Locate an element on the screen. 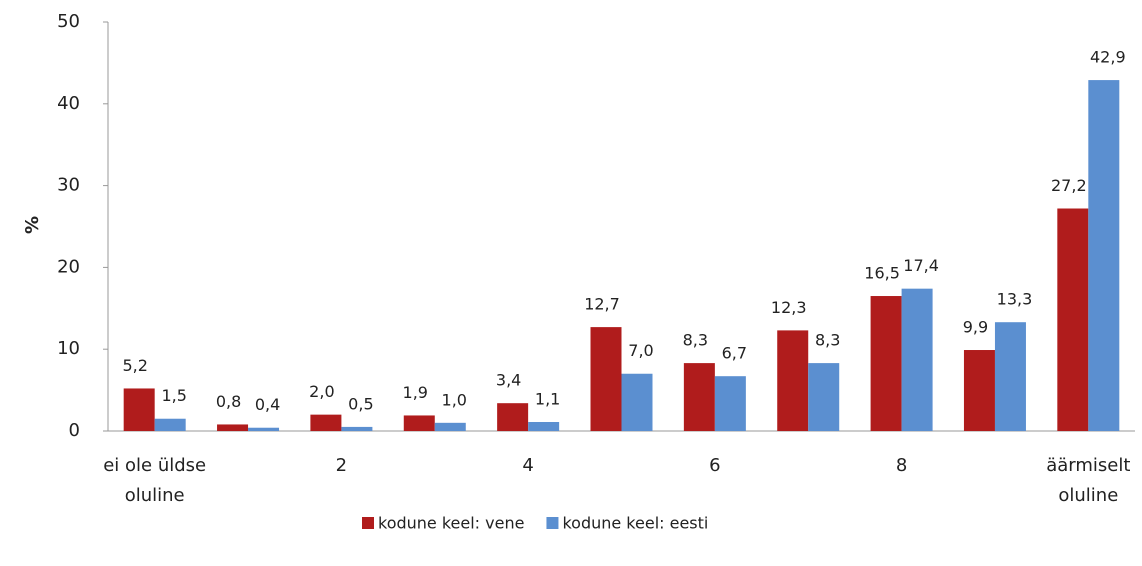 This screenshot has width=1142, height=566. y-tick-label: 30 is located at coordinates (68, 185).